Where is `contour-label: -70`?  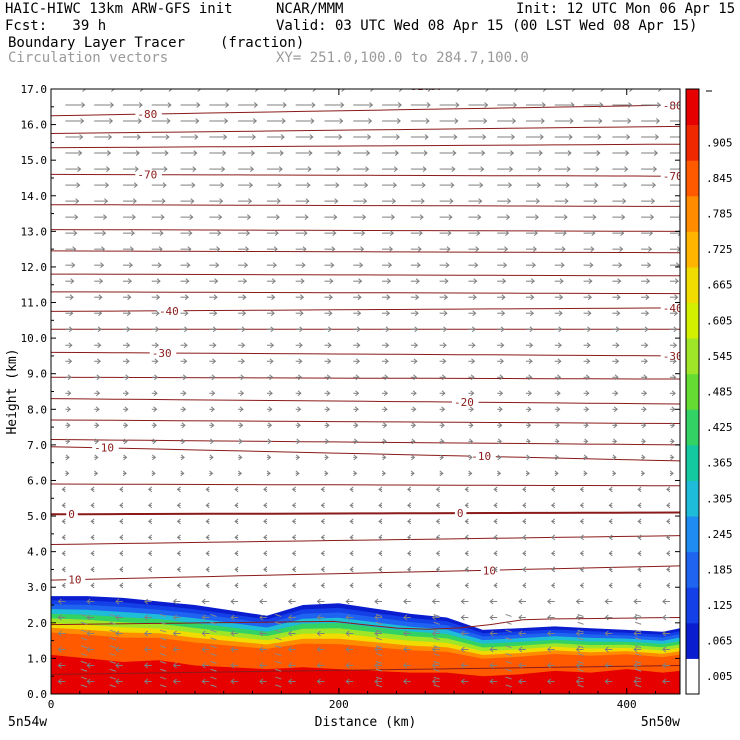
contour-label: -70 is located at coordinates (673, 176).